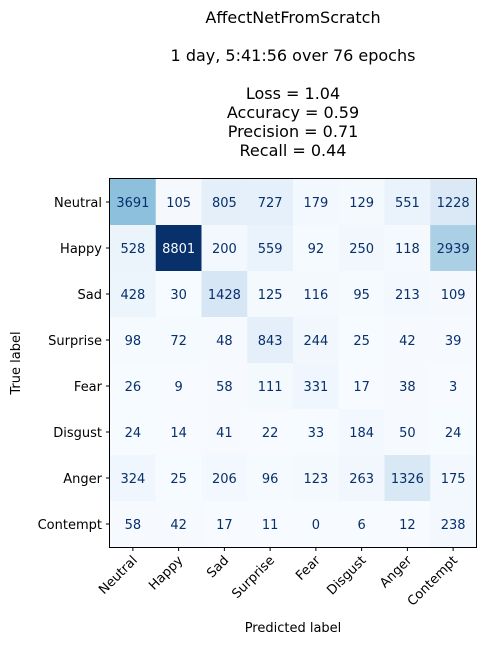  Describe the element at coordinates (407, 387) in the screenshot. I see `cell-value-label: 38` at that location.